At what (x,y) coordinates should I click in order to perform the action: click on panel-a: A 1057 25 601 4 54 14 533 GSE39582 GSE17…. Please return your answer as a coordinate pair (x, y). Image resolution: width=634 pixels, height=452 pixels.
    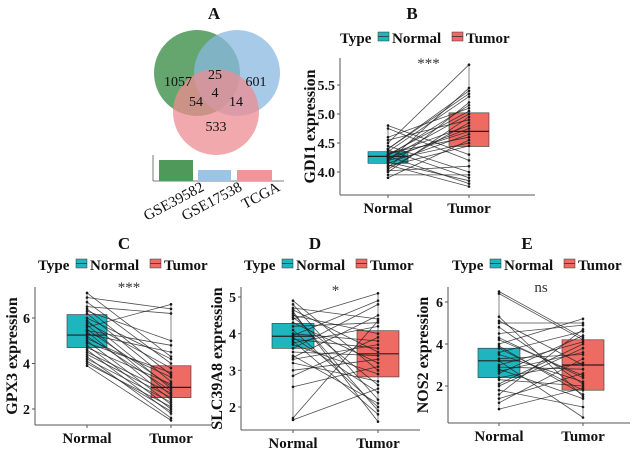
    Looking at the image, I should click on (212, 114).